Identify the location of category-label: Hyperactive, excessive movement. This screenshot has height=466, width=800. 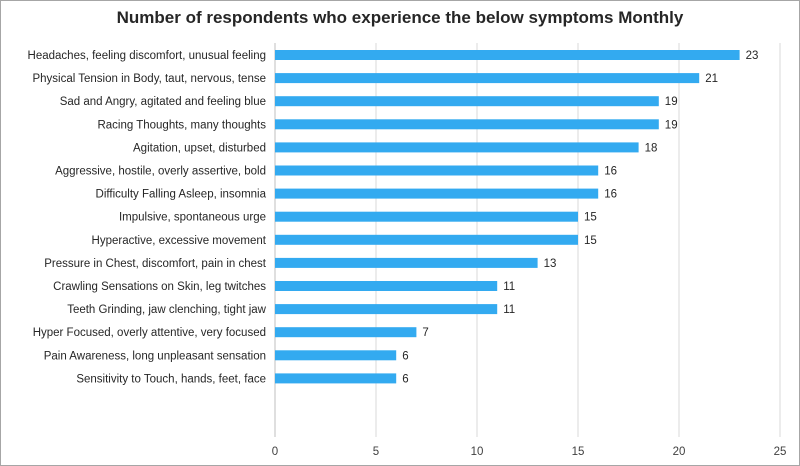
(179, 241).